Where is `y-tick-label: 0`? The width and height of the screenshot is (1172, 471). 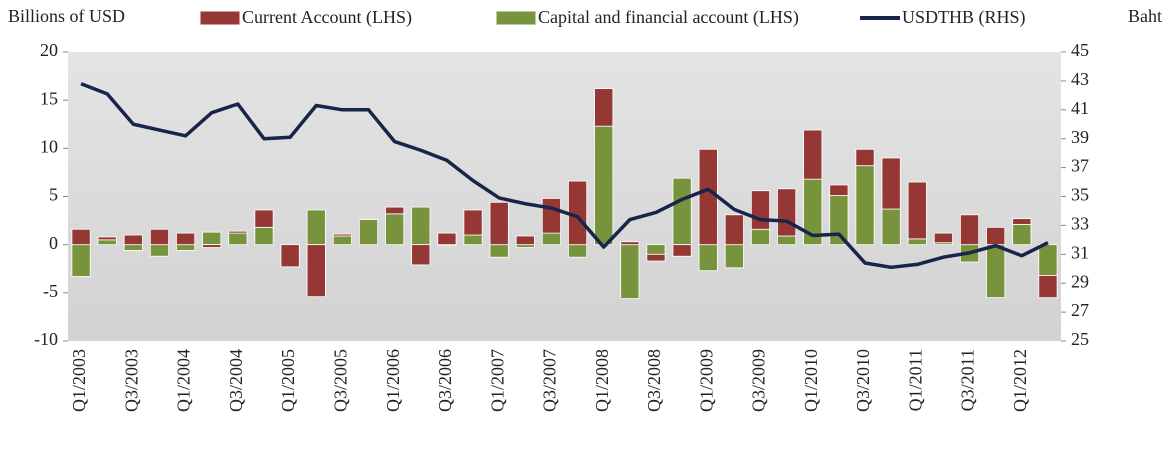 y-tick-label: 0 is located at coordinates (53, 243).